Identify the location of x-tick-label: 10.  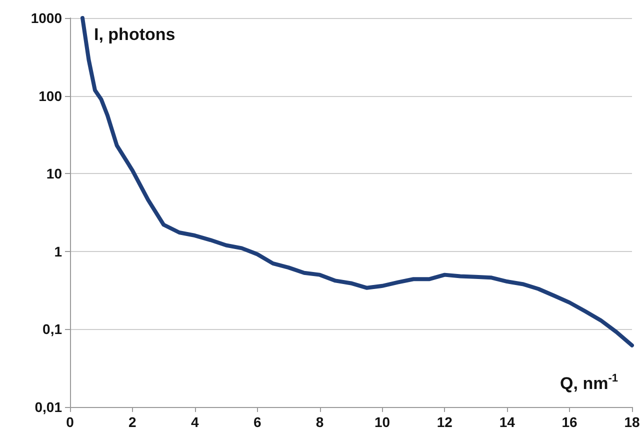
(382, 422).